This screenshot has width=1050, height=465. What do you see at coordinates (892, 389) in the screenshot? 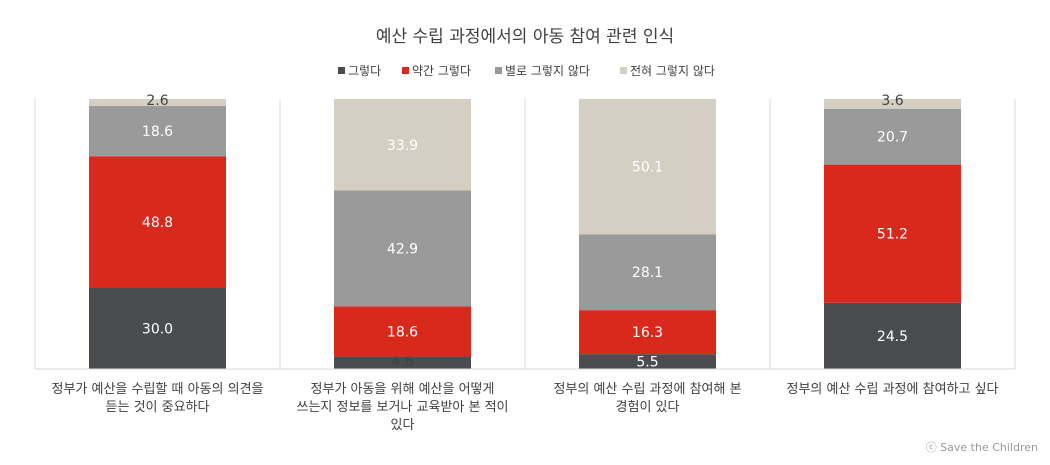
I see `category-label: 정부의 예산 수립 과정에 참여하고 싶다` at bounding box center [892, 389].